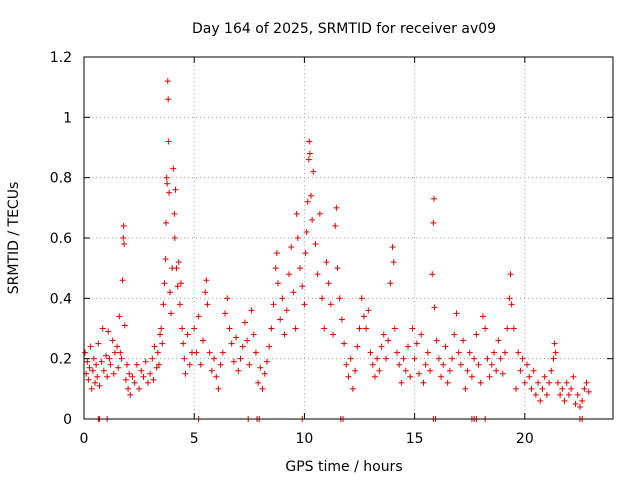 The image size is (640, 480). What do you see at coordinates (343, 467) in the screenshot?
I see `x-axis-label: GPS time / hours` at bounding box center [343, 467].